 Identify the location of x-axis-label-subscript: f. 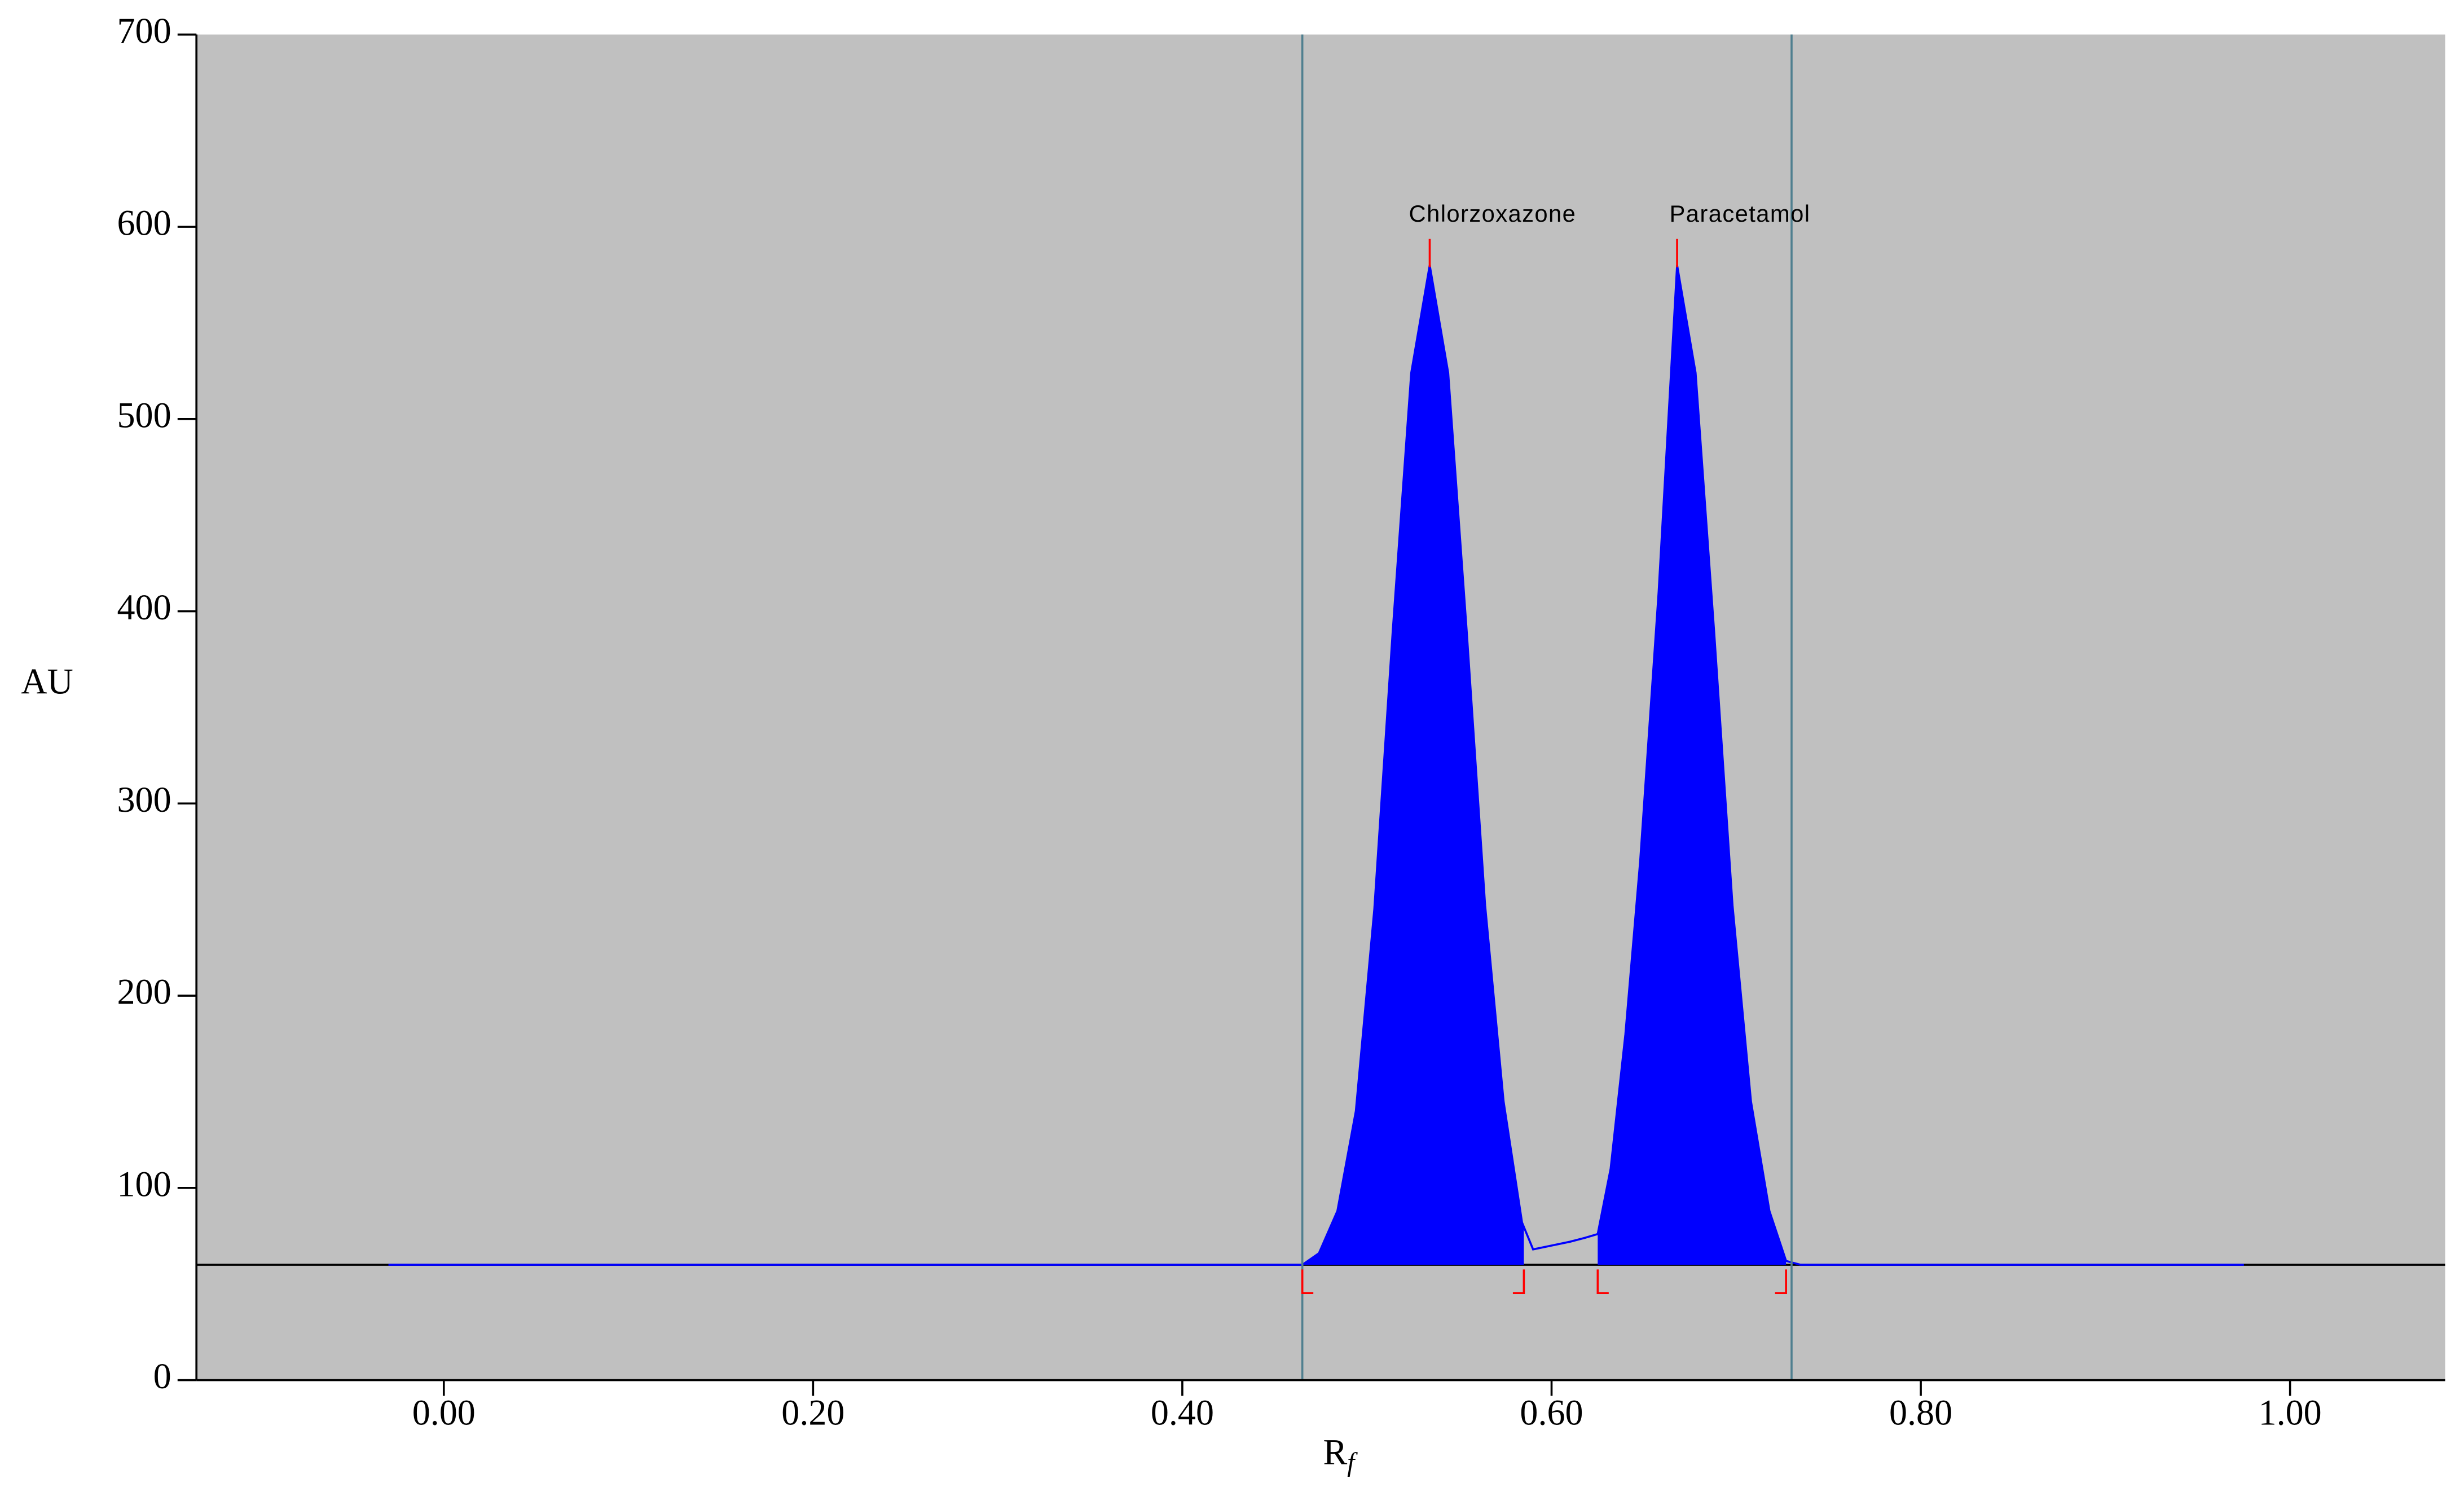
(1352, 1462).